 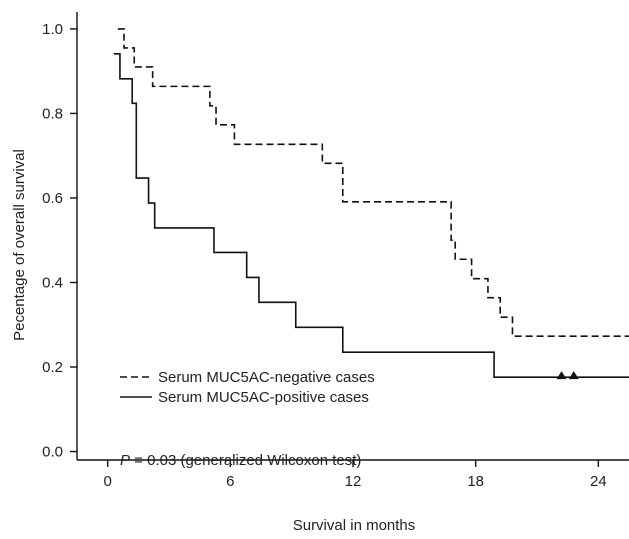 What do you see at coordinates (125, 460) in the screenshot?
I see `annotation-p: P` at bounding box center [125, 460].